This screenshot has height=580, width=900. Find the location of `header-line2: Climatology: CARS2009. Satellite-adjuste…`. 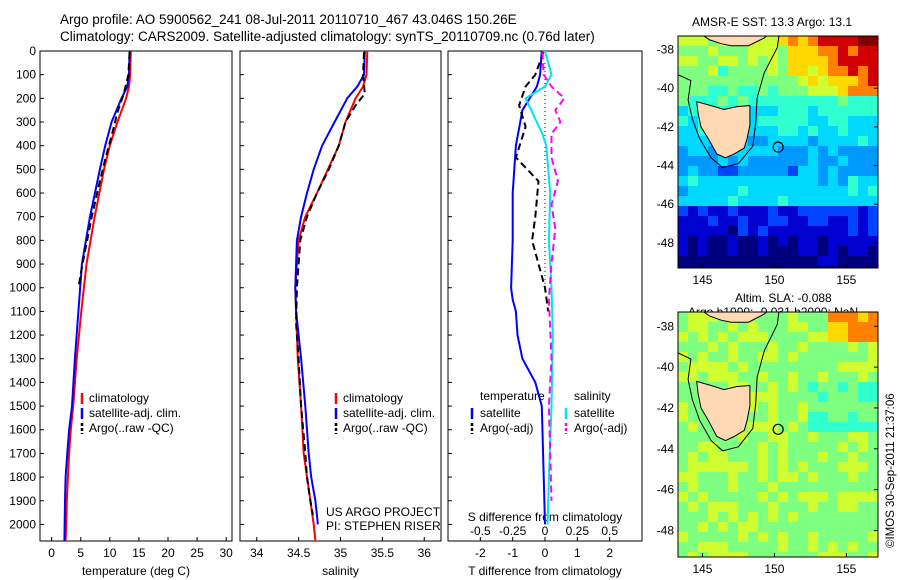

header-line2: Climatology: CARS2009. Satellite-adjuste… is located at coordinates (327, 36).